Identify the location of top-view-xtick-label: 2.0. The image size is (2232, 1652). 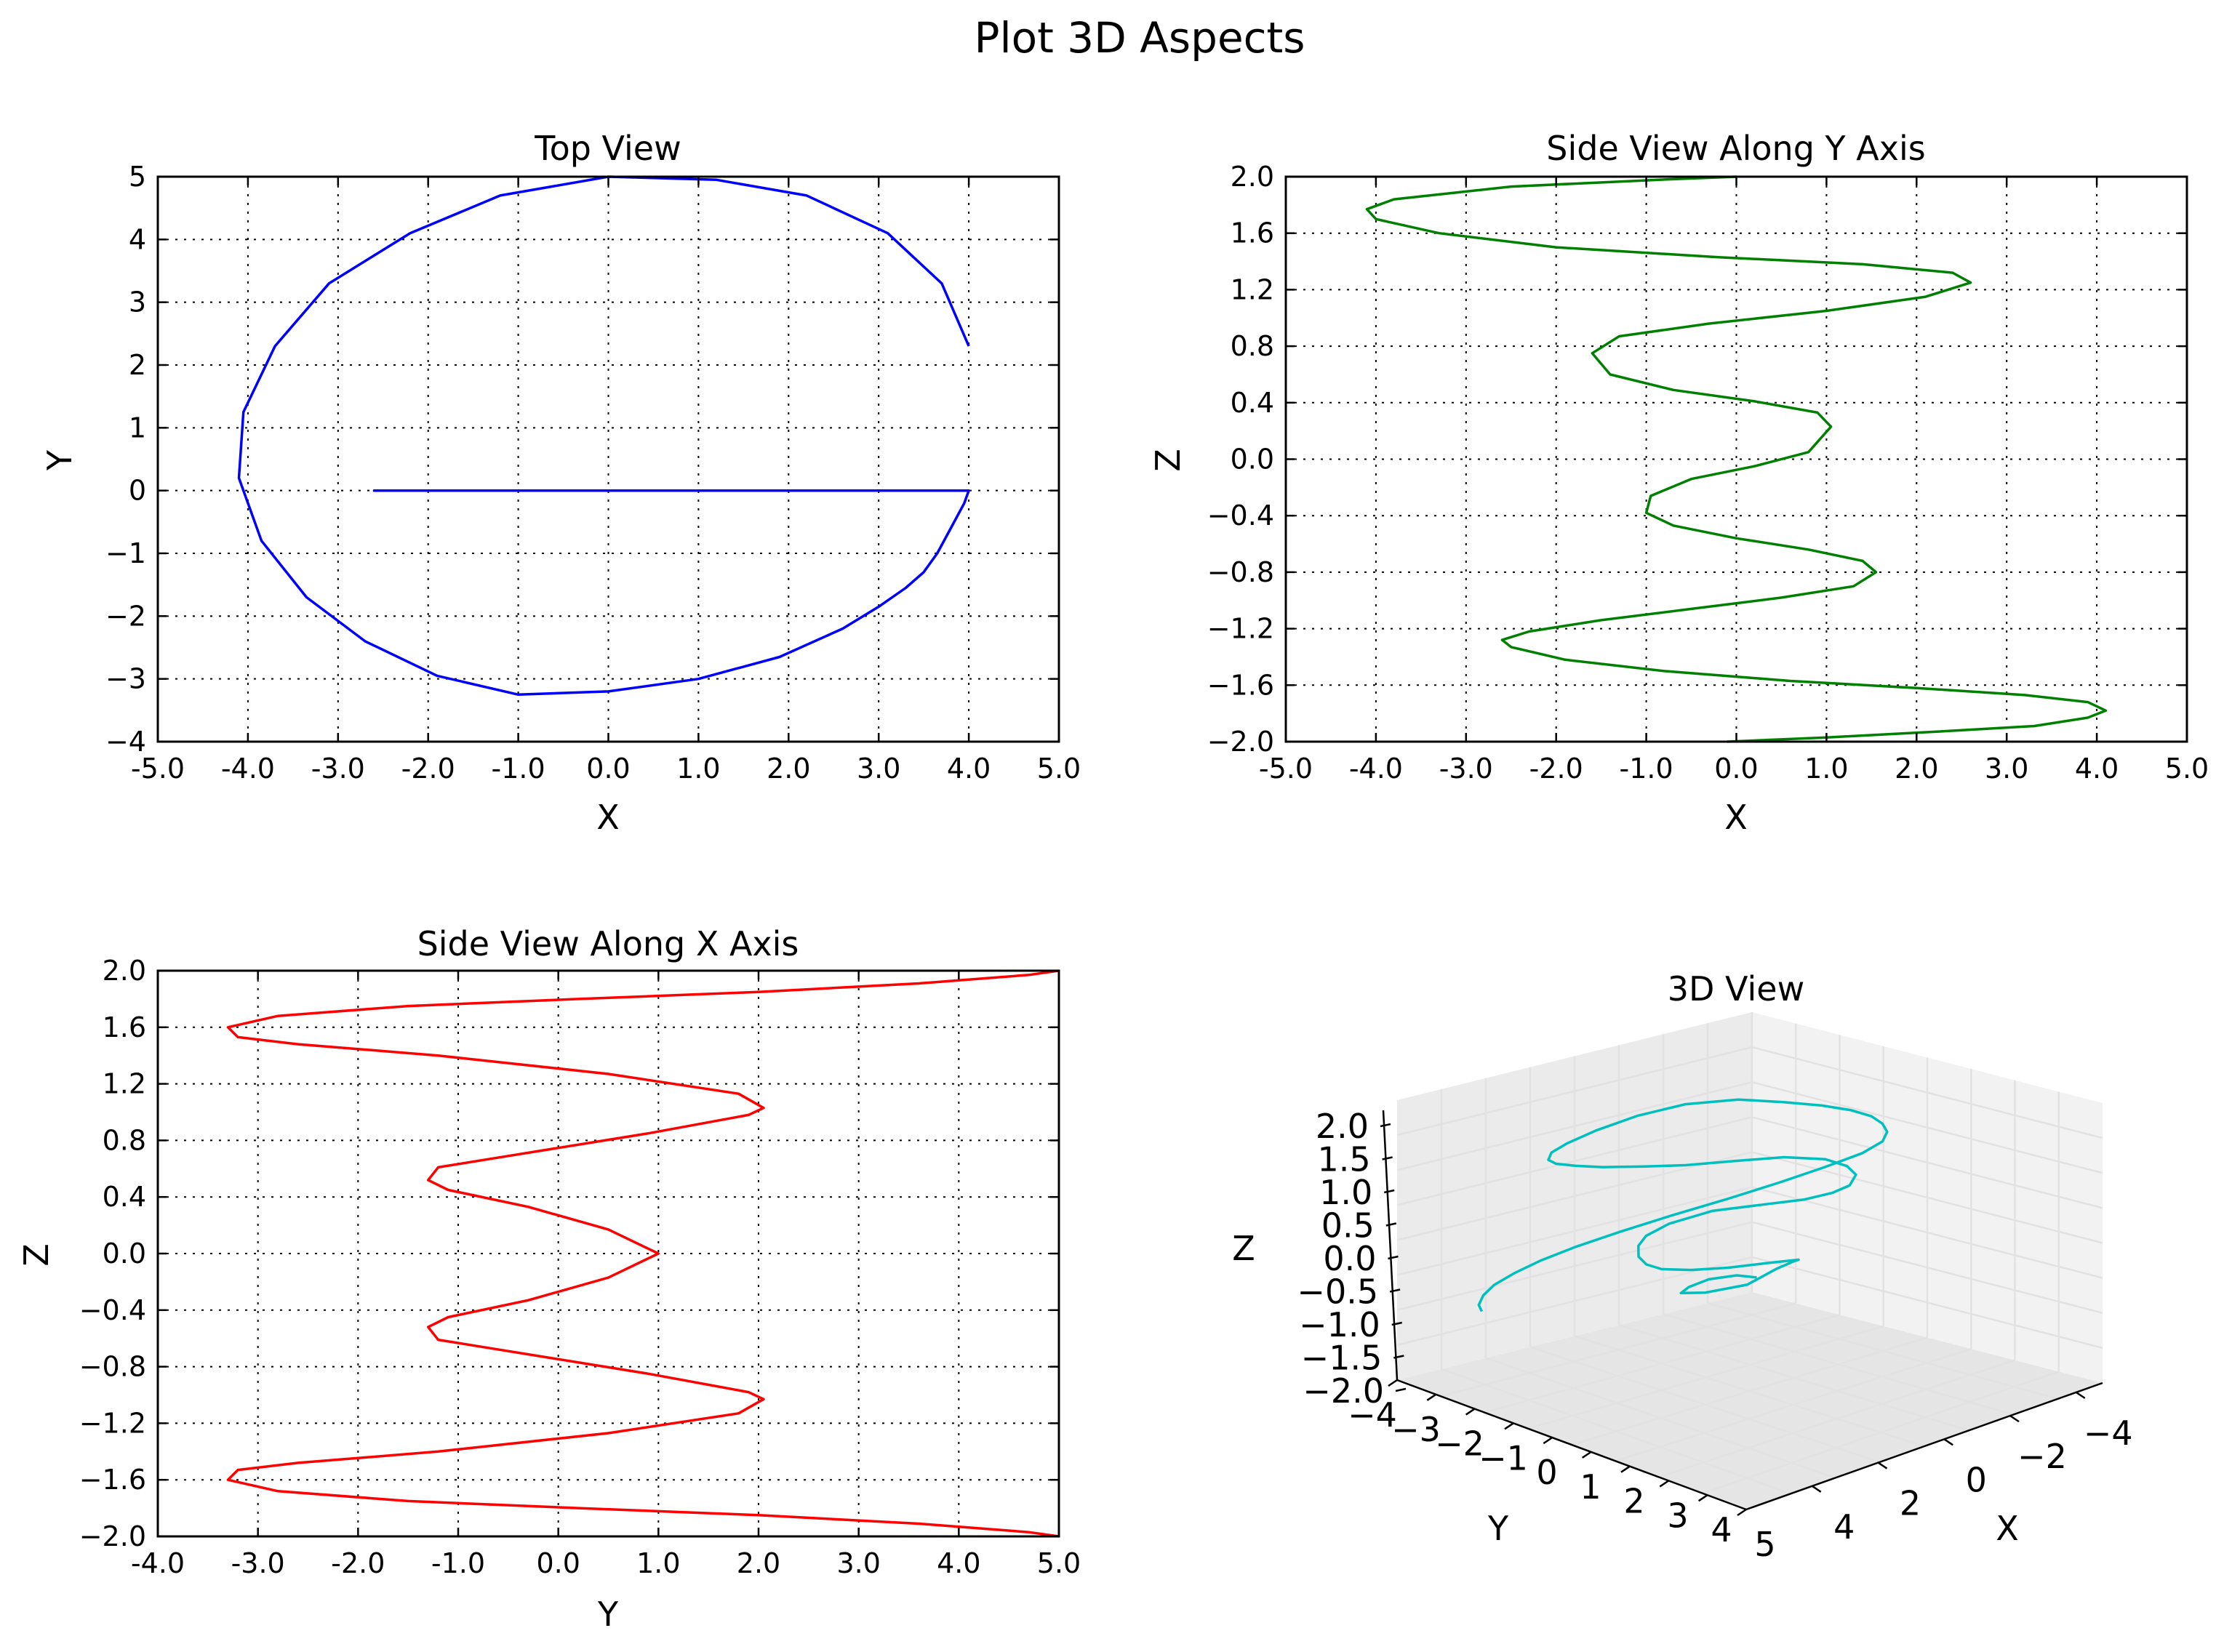
(788, 769).